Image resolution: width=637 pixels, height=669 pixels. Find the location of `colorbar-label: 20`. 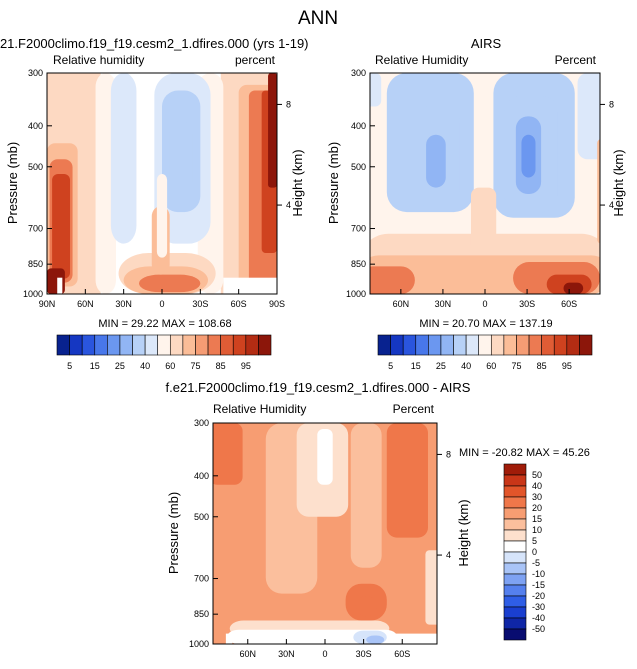

colorbar-label: 20 is located at coordinates (537, 508).